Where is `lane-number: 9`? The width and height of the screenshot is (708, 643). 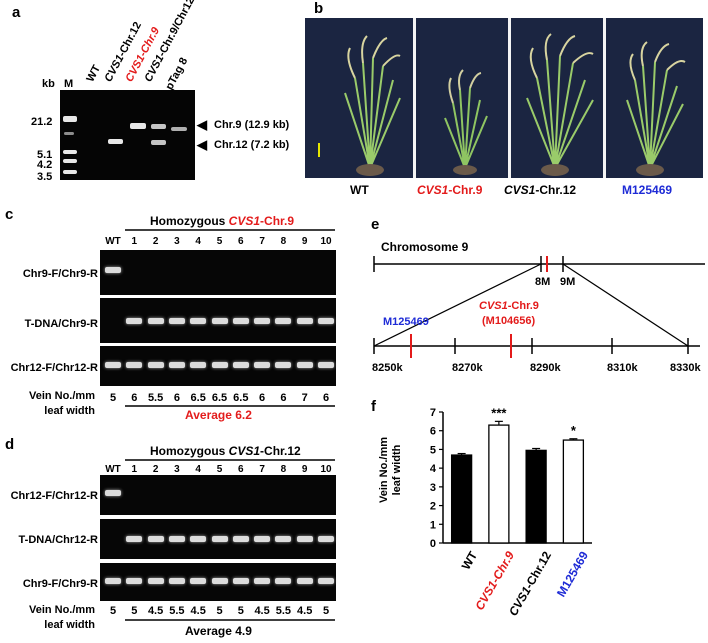 lane-number: 9 is located at coordinates (304, 241).